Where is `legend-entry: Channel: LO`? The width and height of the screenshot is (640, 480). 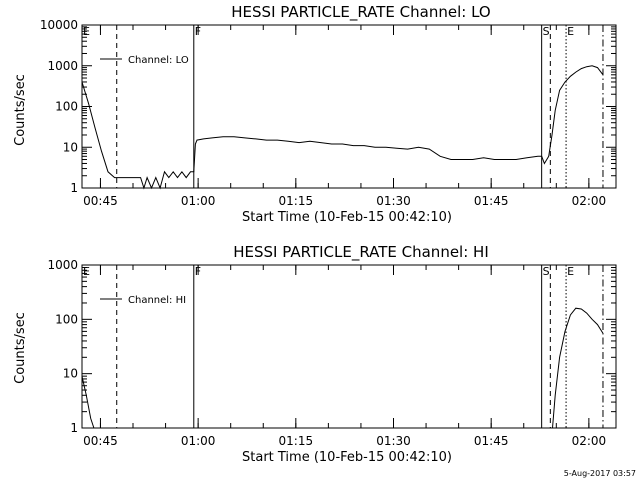 legend-entry: Channel: LO is located at coordinates (158, 60).